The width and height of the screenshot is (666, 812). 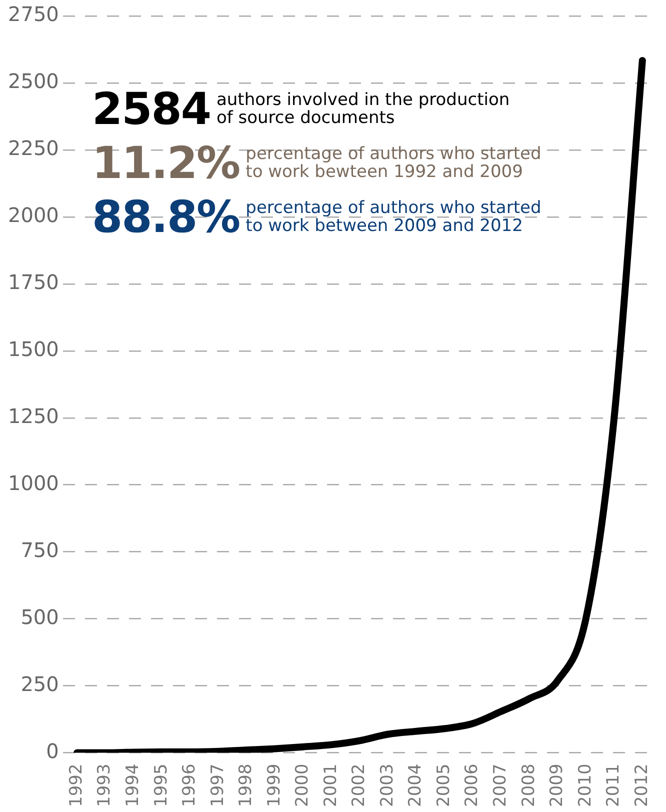 What do you see at coordinates (190, 785) in the screenshot?
I see `x-tick-label: 1996` at bounding box center [190, 785].